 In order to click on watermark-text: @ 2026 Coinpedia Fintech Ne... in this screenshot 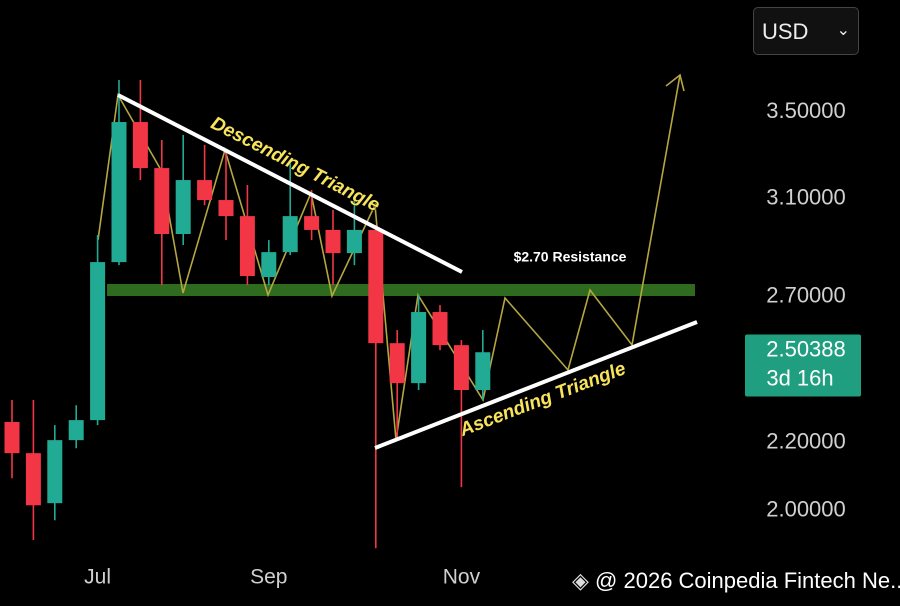, I will do `click(747, 580)`.